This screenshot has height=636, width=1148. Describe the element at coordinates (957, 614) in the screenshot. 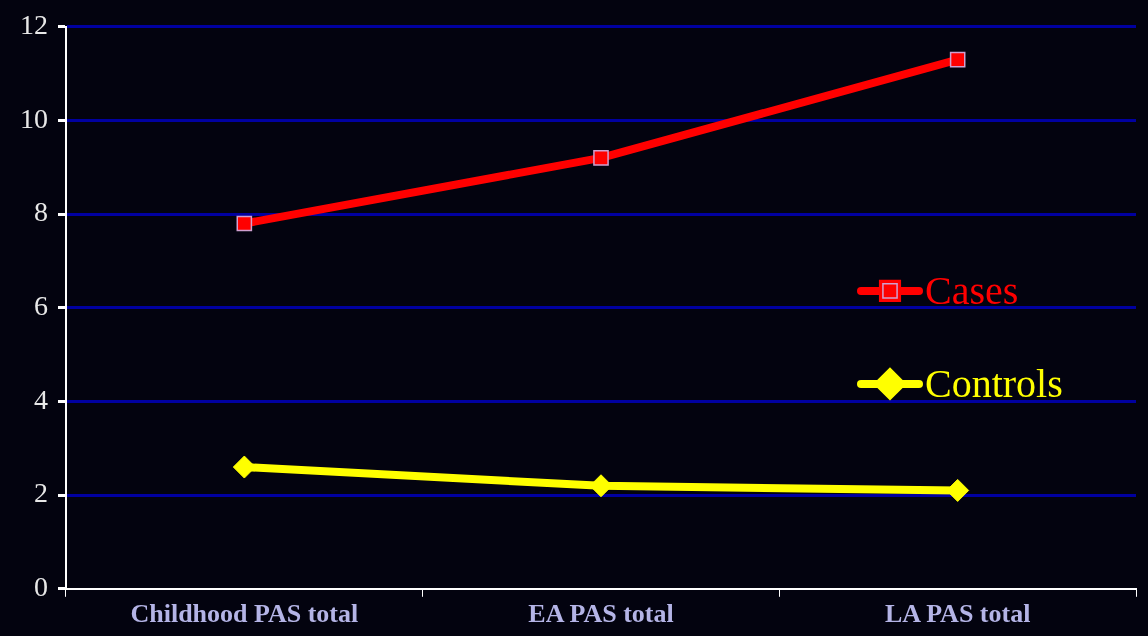

I see `x-tick-label: LA PAS total` at that location.